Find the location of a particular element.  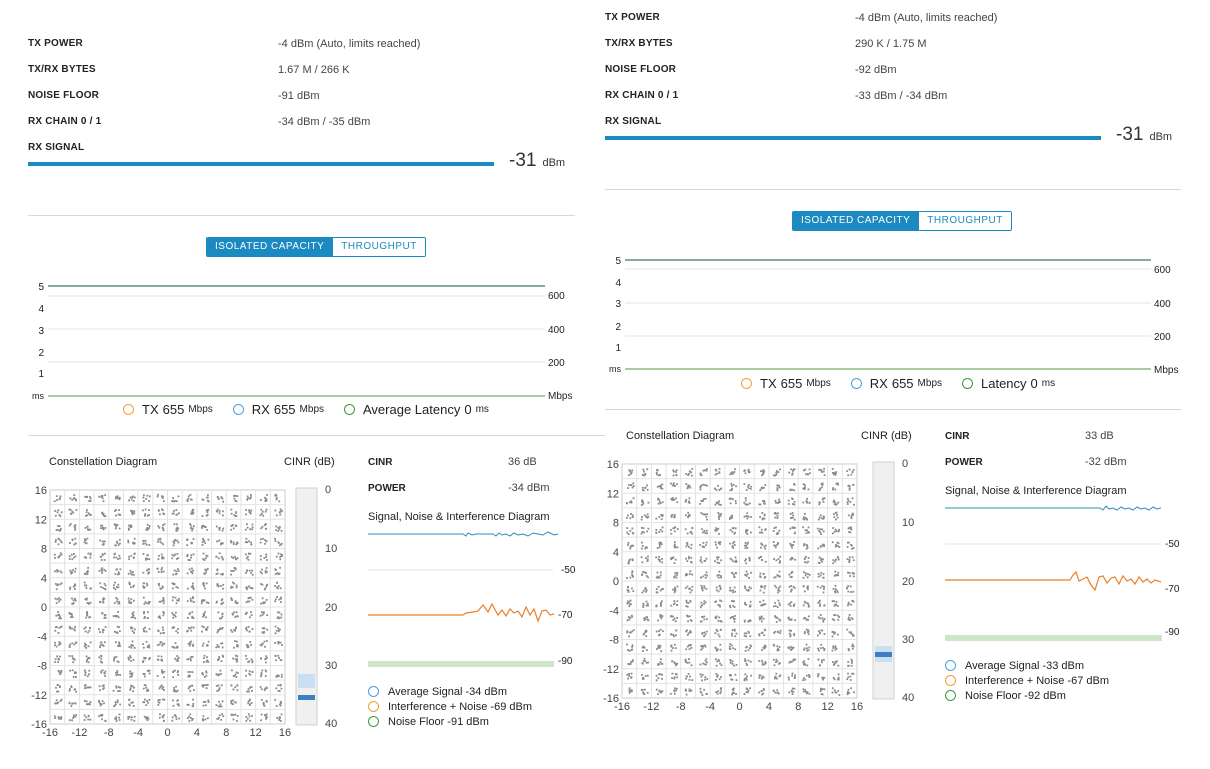

legend-latency: Average Latency 0 ms is located at coordinates (416, 409).